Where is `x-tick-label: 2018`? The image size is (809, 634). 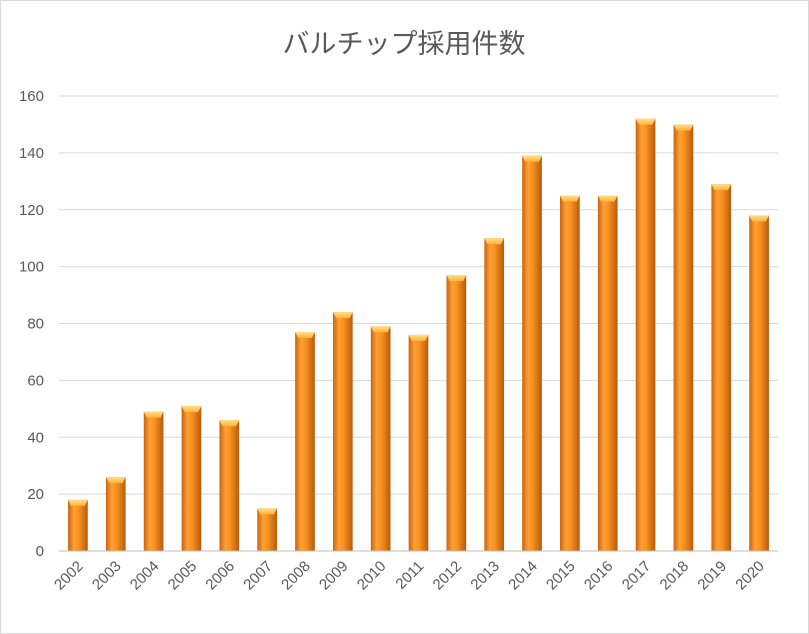
x-tick-label: 2018 is located at coordinates (675, 576).